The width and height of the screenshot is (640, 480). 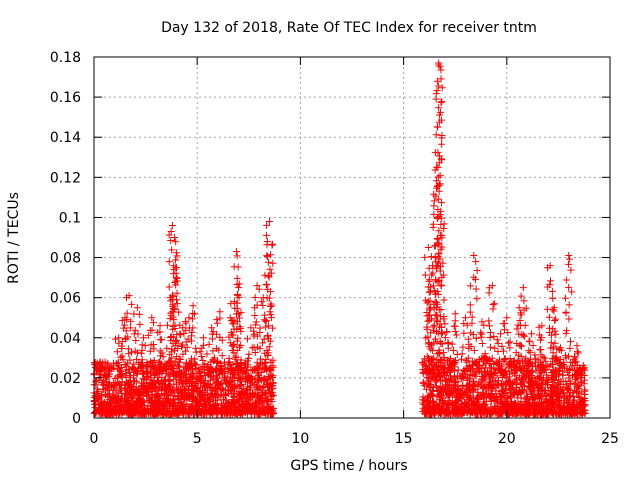 I want to click on x-tick-label: 5, so click(x=197, y=439).